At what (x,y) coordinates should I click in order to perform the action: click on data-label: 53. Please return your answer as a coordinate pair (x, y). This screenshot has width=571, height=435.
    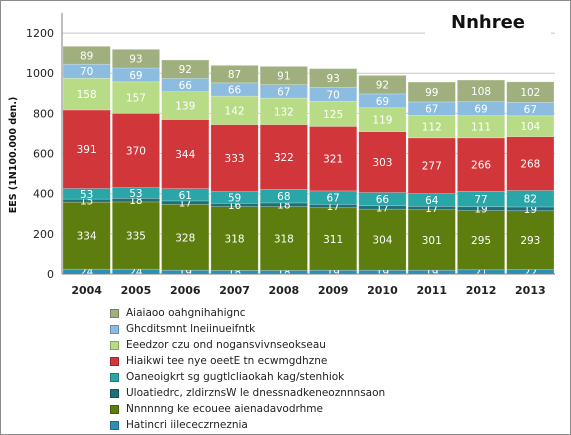
    Looking at the image, I should click on (86, 195).